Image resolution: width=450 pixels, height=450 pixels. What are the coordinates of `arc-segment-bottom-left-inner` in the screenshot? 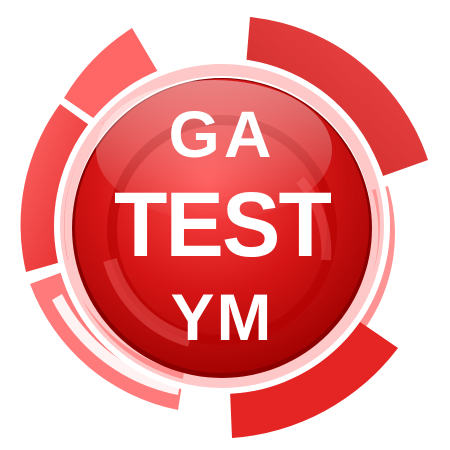 It's located at (116, 344).